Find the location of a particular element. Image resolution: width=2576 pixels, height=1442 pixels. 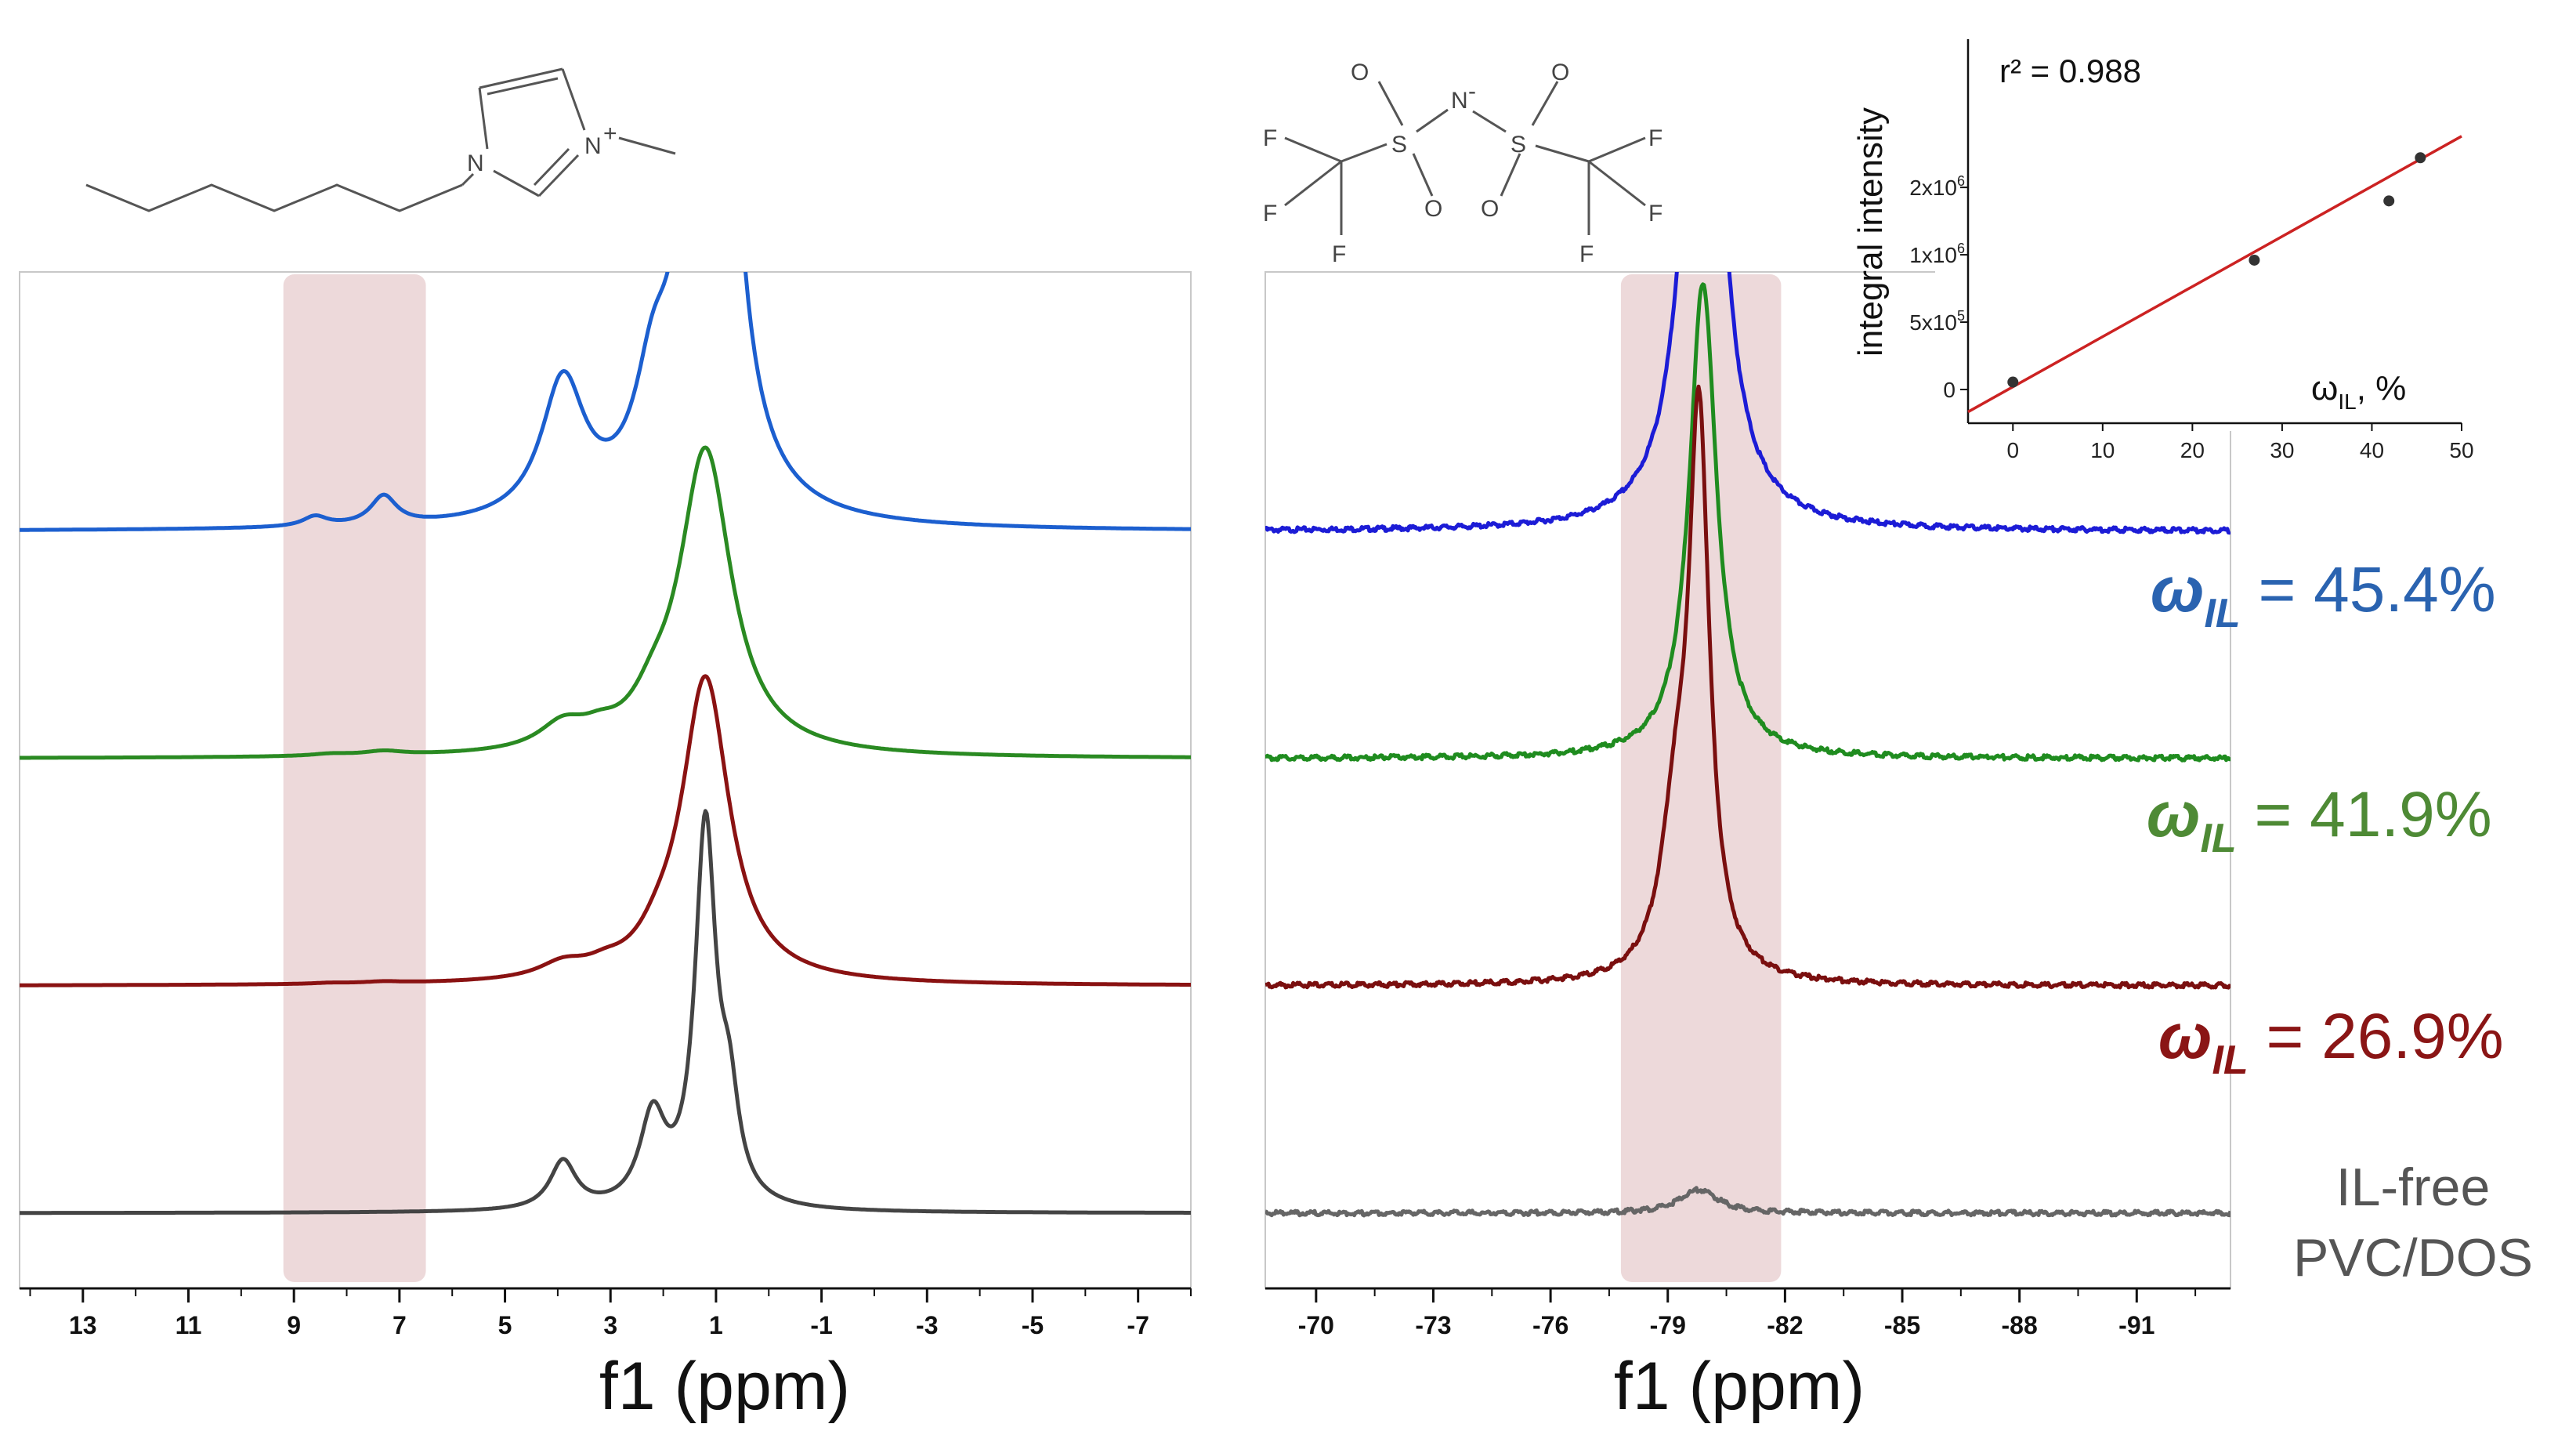

atom-f3: F is located at coordinates (1339, 254).